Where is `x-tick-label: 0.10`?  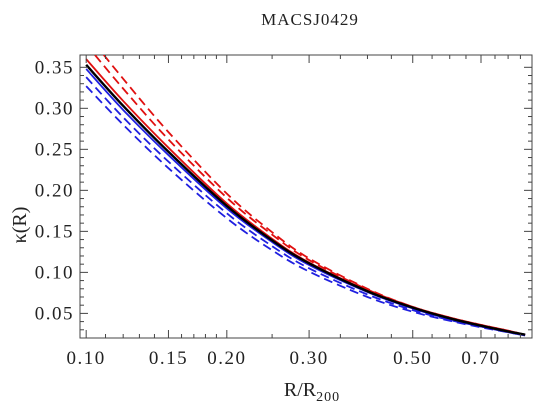 x-tick-label: 0.10 is located at coordinates (86, 358).